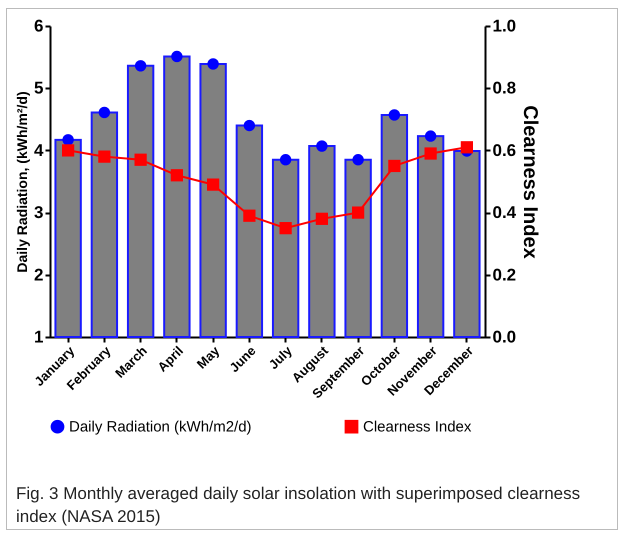  Describe the element at coordinates (504, 88) in the screenshot. I see `y2-tick-label: 0.8` at that location.